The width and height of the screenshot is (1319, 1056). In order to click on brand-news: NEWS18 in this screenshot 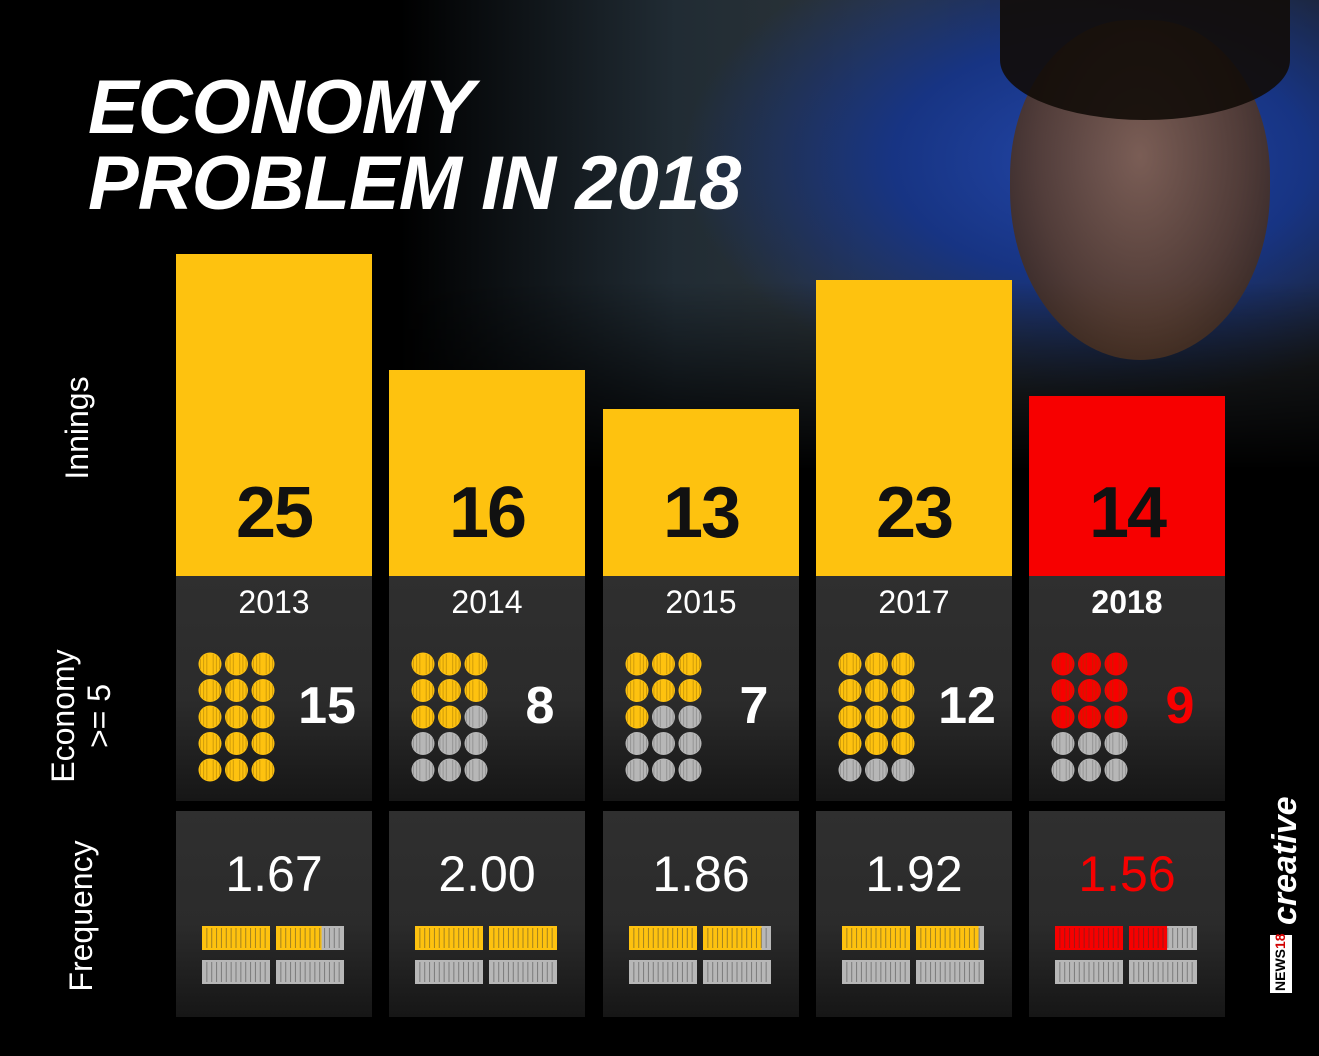, I will do `click(1280, 962)`.